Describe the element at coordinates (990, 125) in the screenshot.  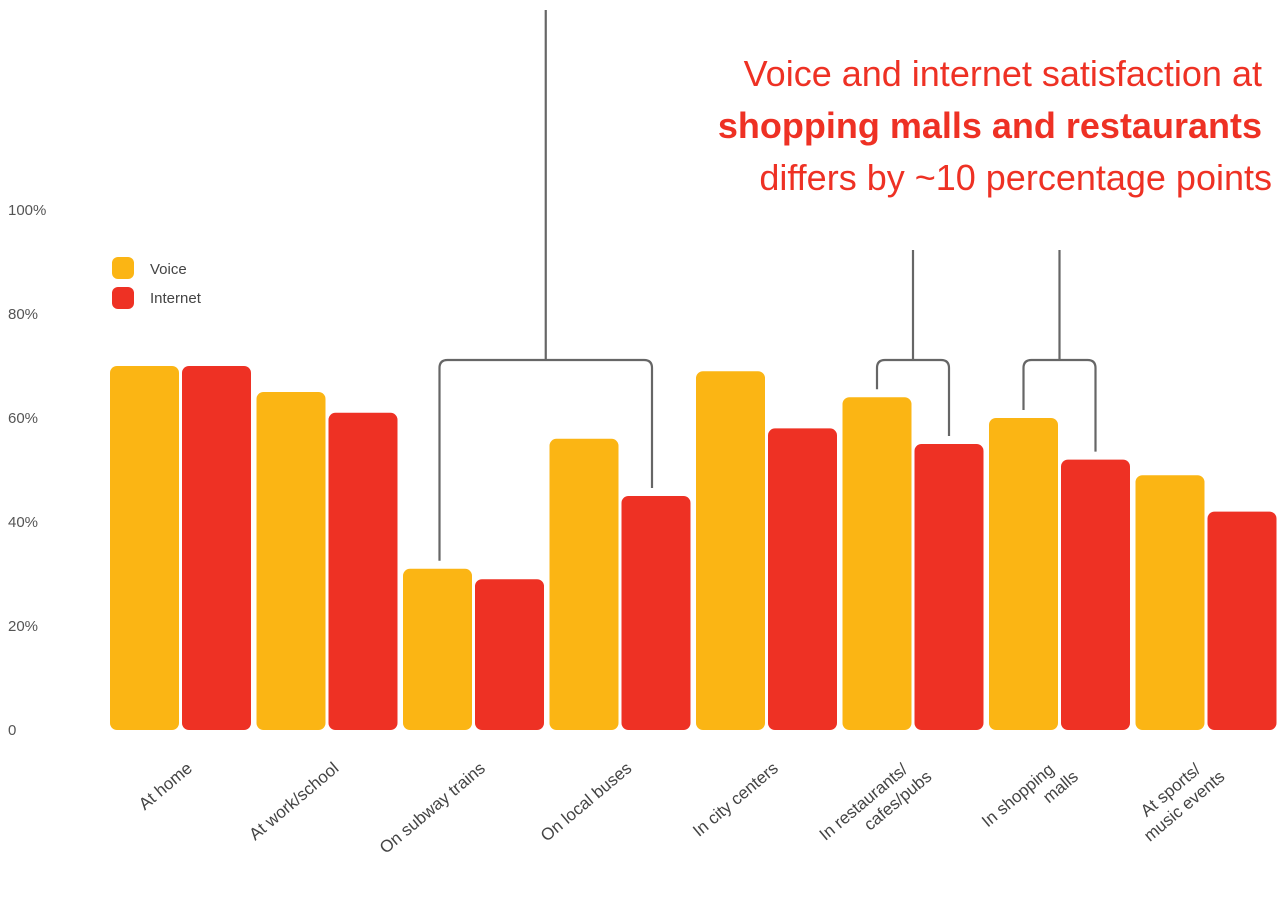
I see `annotation-line-2: shopping malls and restaurants` at that location.